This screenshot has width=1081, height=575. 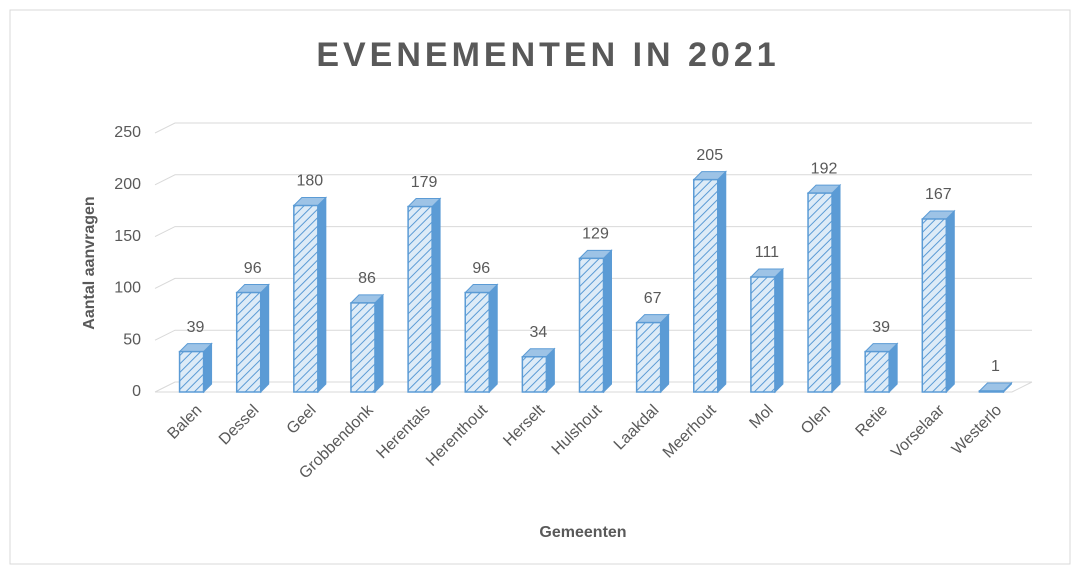 What do you see at coordinates (136, 391) in the screenshot?
I see `y-tick-label: 0` at bounding box center [136, 391].